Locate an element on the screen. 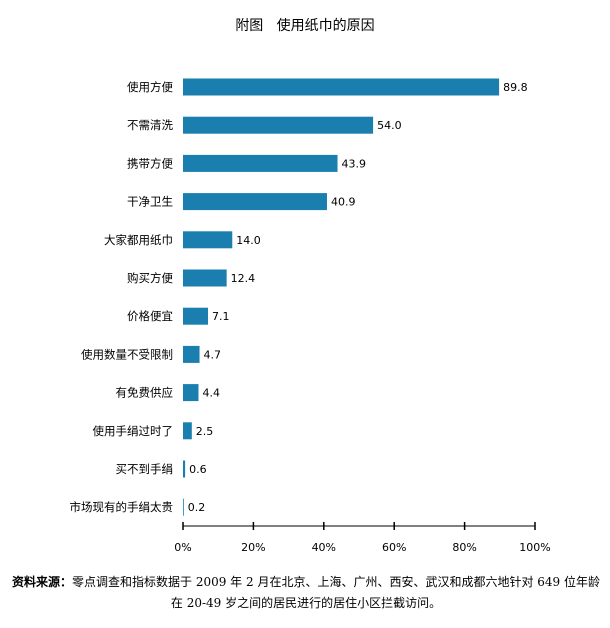 This screenshot has width=610, height=628. category-label: 干净卫生 is located at coordinates (150, 202).